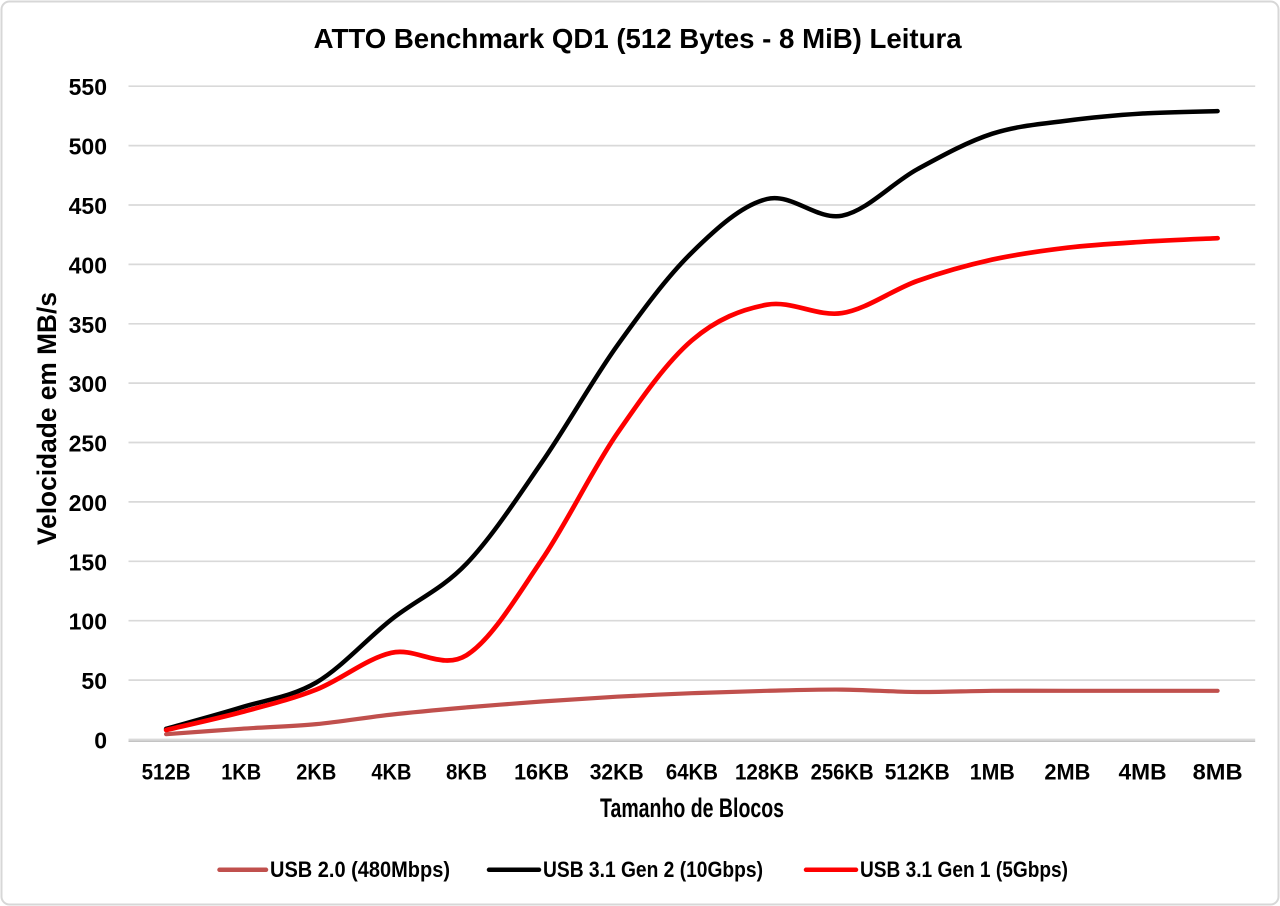  I want to click on svg-text: 50, so click(94, 681).